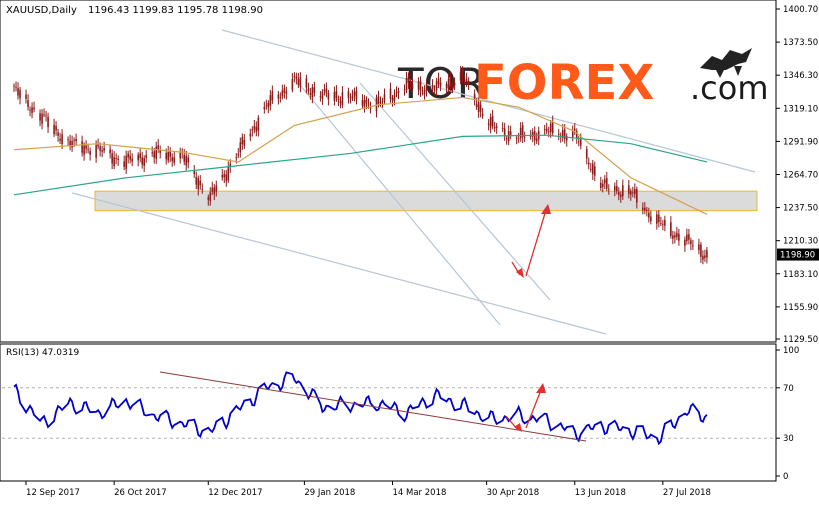  What do you see at coordinates (520, 273) in the screenshot?
I see `arrow-down-head` at bounding box center [520, 273].